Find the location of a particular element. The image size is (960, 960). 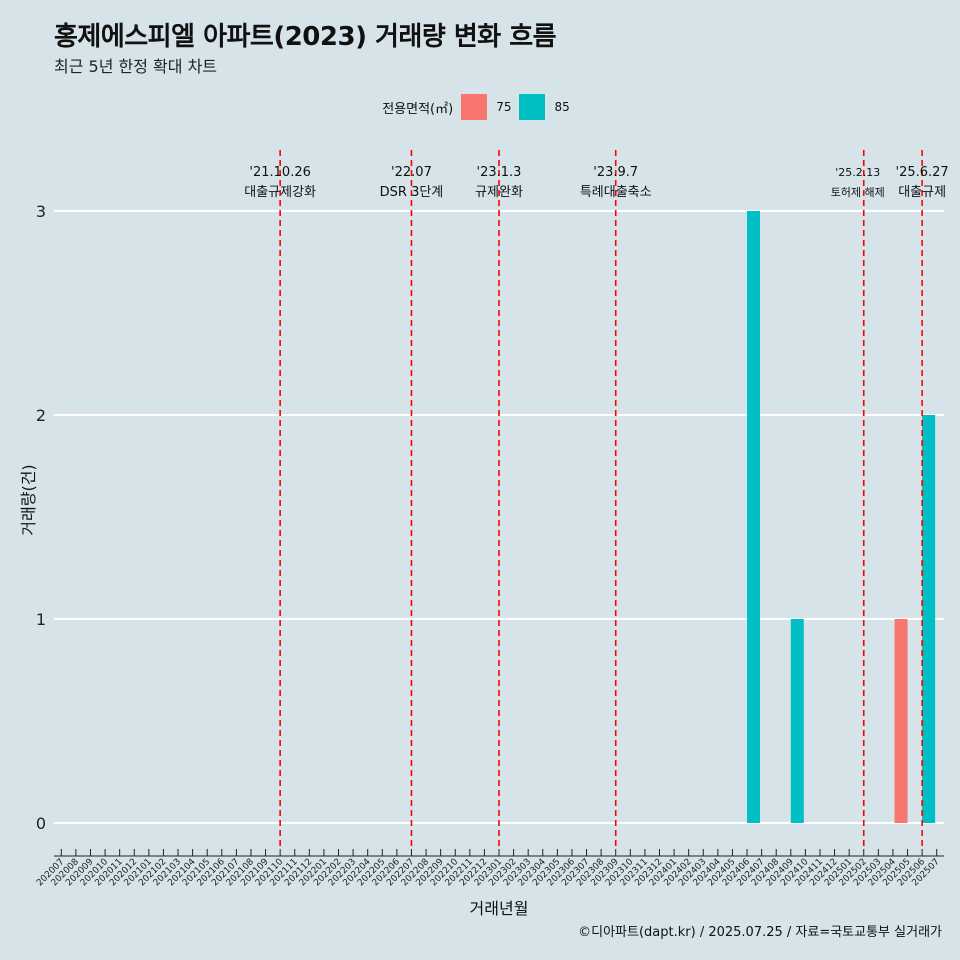

y-tick-label-3: 3 is located at coordinates (41, 211).